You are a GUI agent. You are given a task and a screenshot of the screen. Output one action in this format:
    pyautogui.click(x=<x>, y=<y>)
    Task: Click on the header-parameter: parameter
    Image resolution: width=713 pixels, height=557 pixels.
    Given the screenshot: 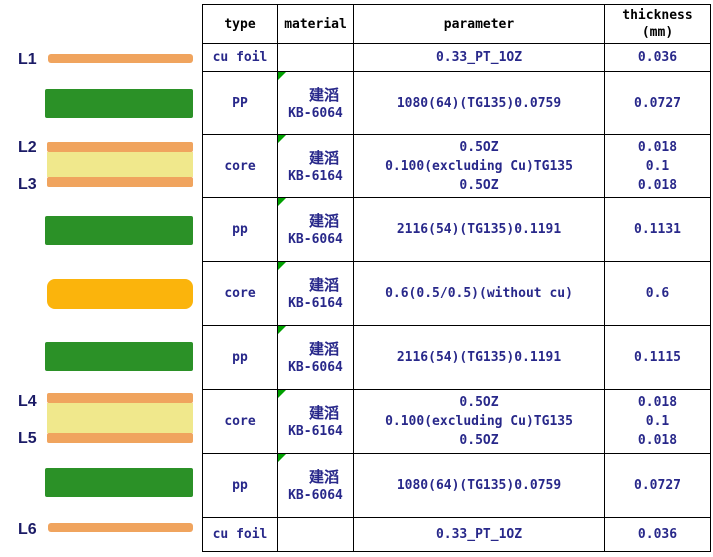 What is the action you would take?
    pyautogui.click(x=479, y=24)
    